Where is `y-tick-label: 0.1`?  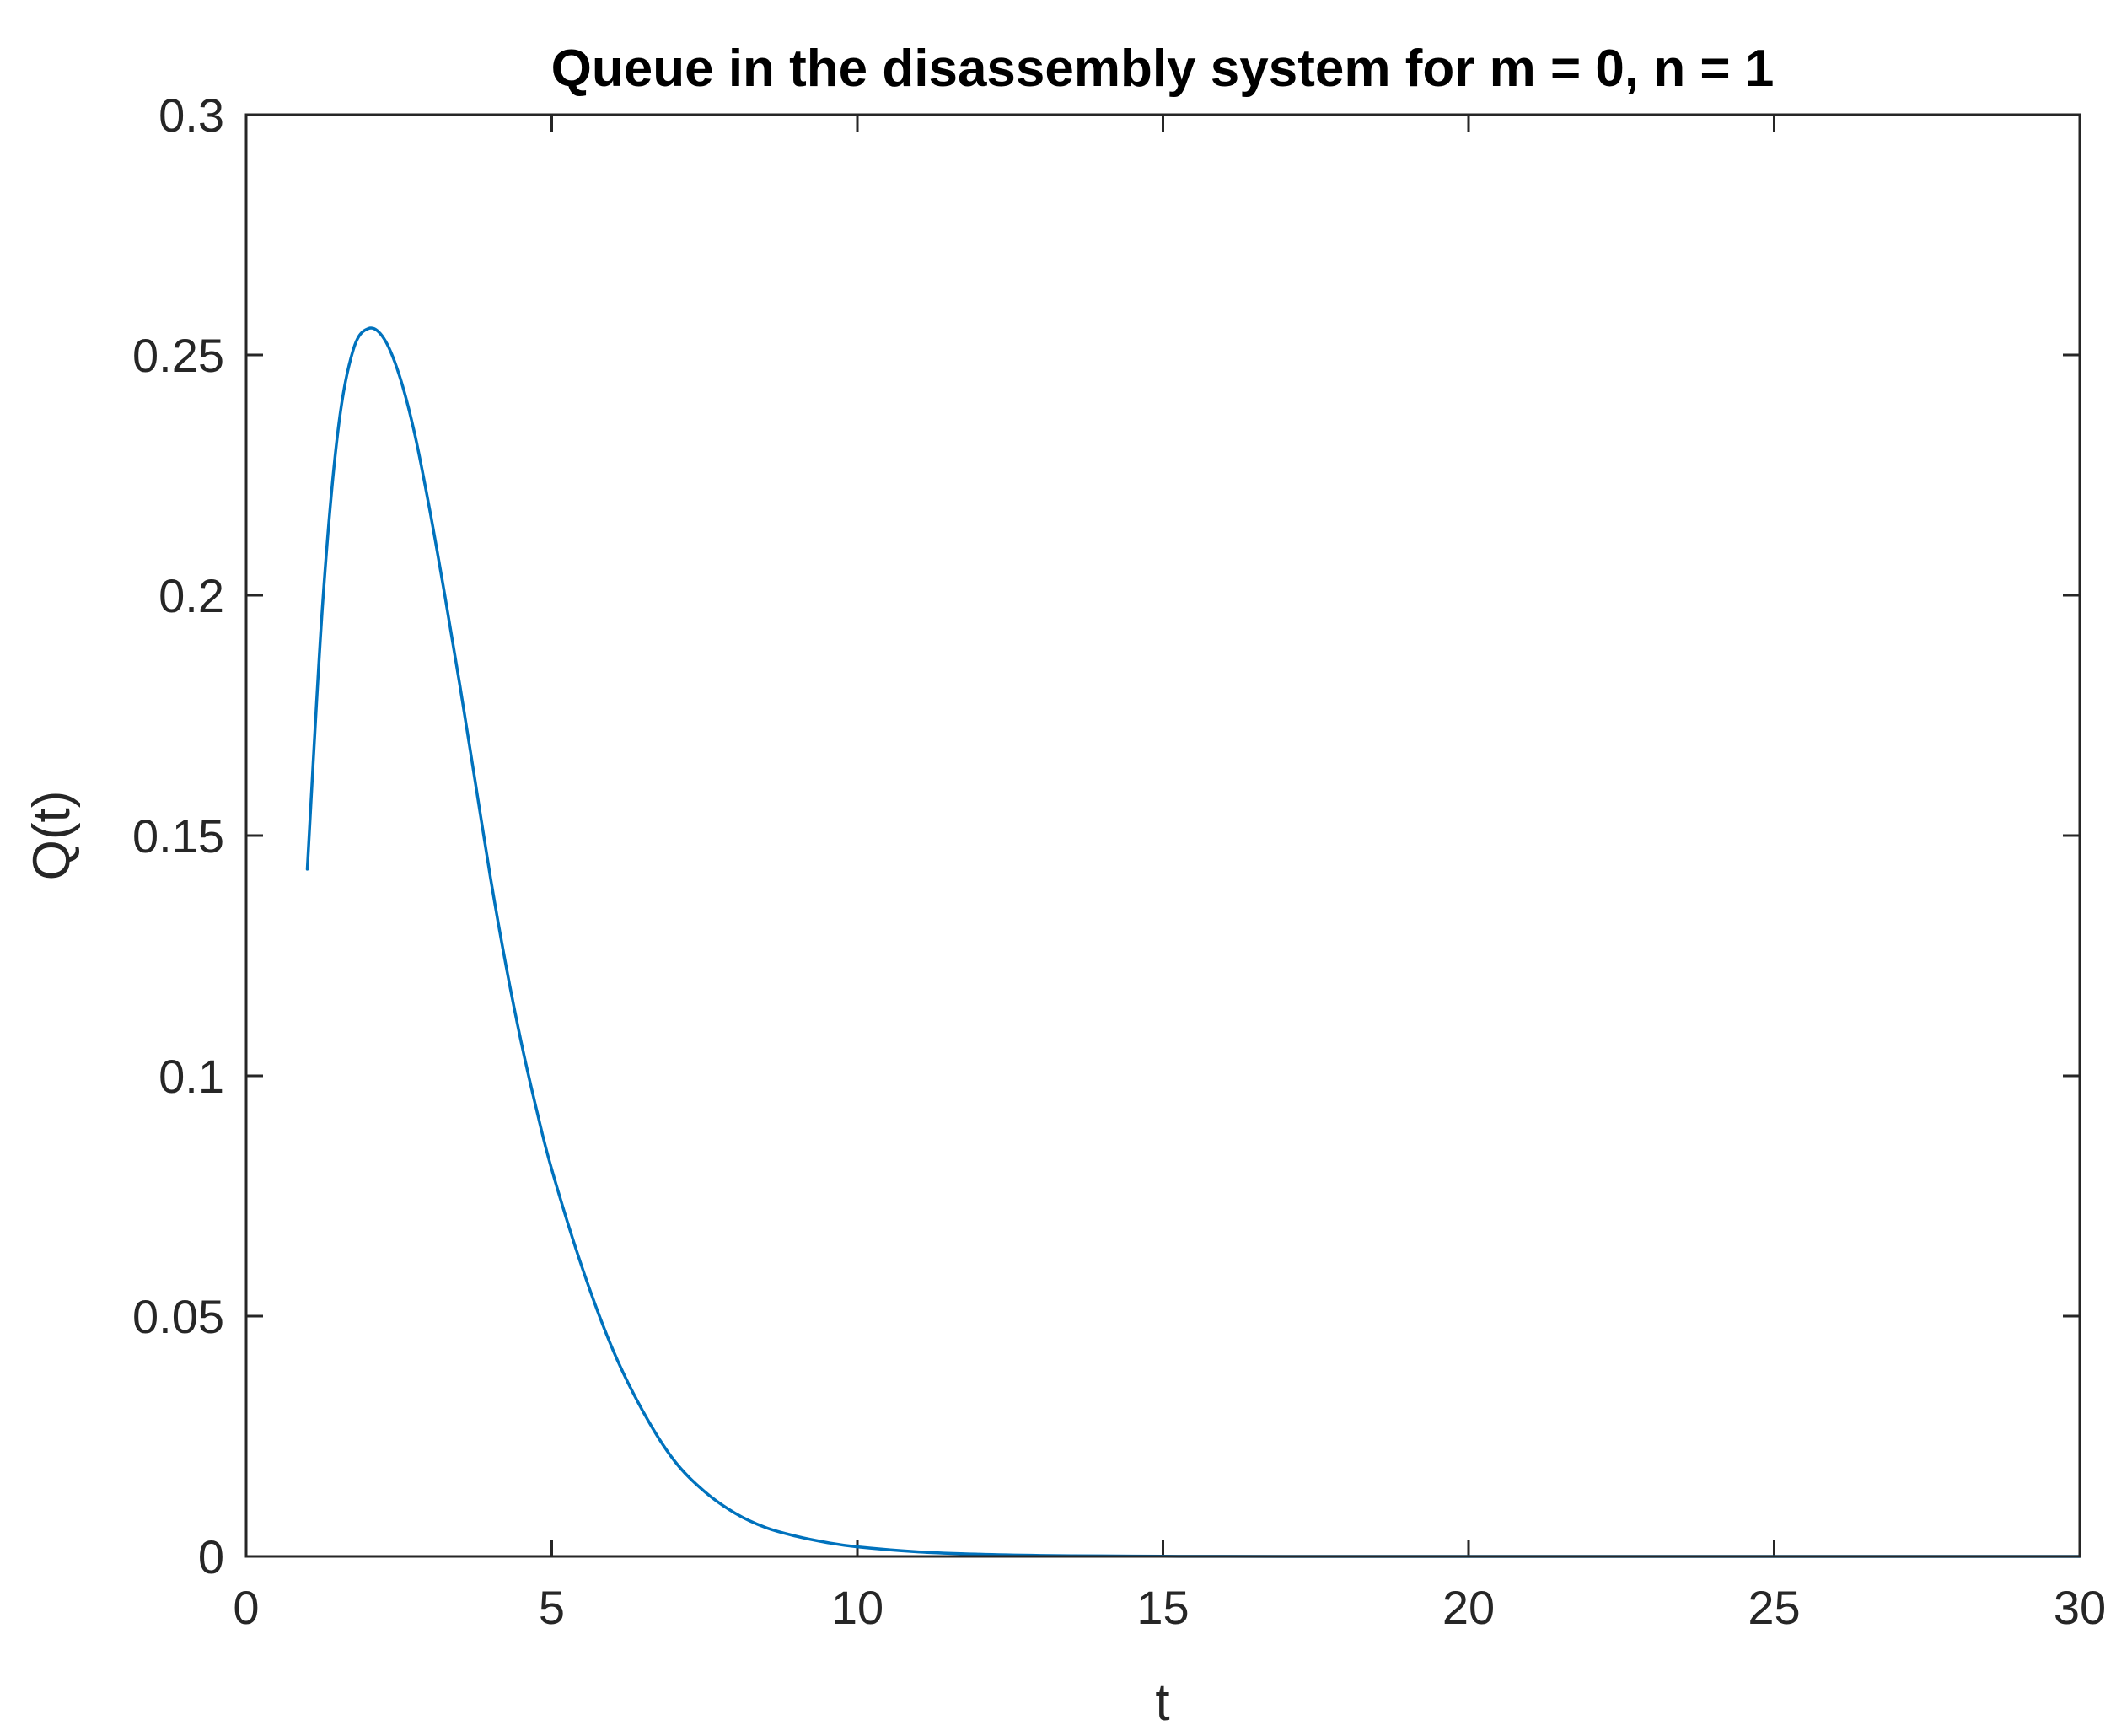 y-tick-label: 0.1 is located at coordinates (191, 1076).